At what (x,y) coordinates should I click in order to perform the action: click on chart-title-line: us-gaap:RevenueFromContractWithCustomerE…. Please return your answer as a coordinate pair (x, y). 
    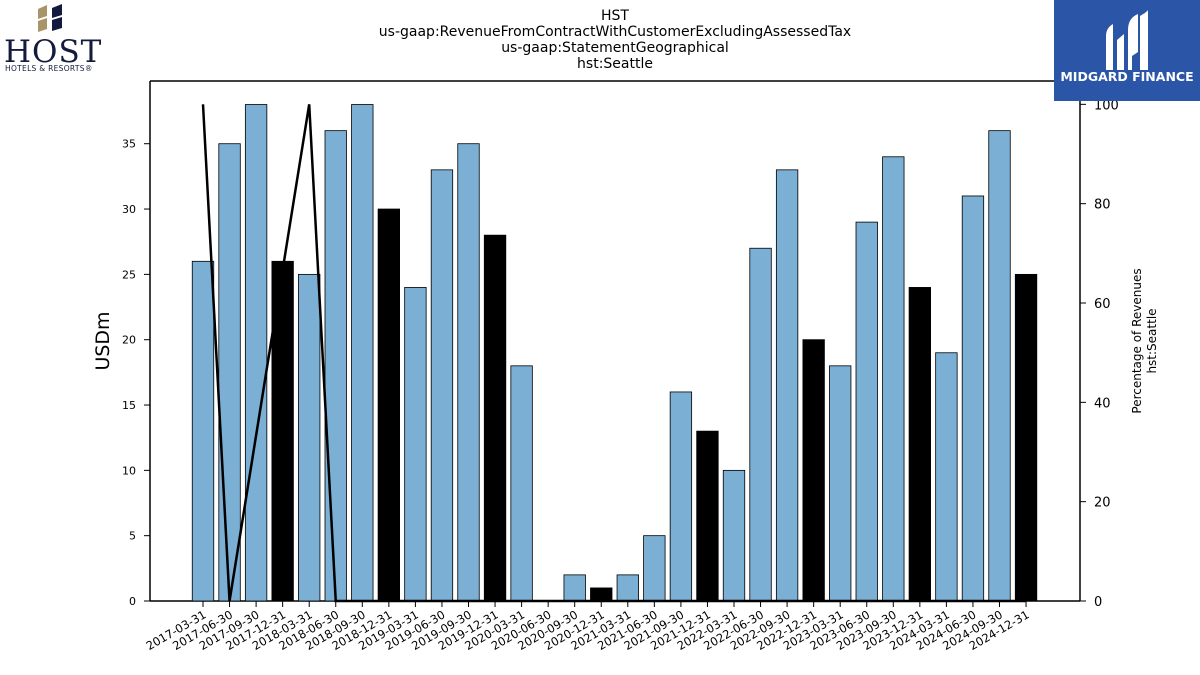
    Looking at the image, I should click on (615, 32).